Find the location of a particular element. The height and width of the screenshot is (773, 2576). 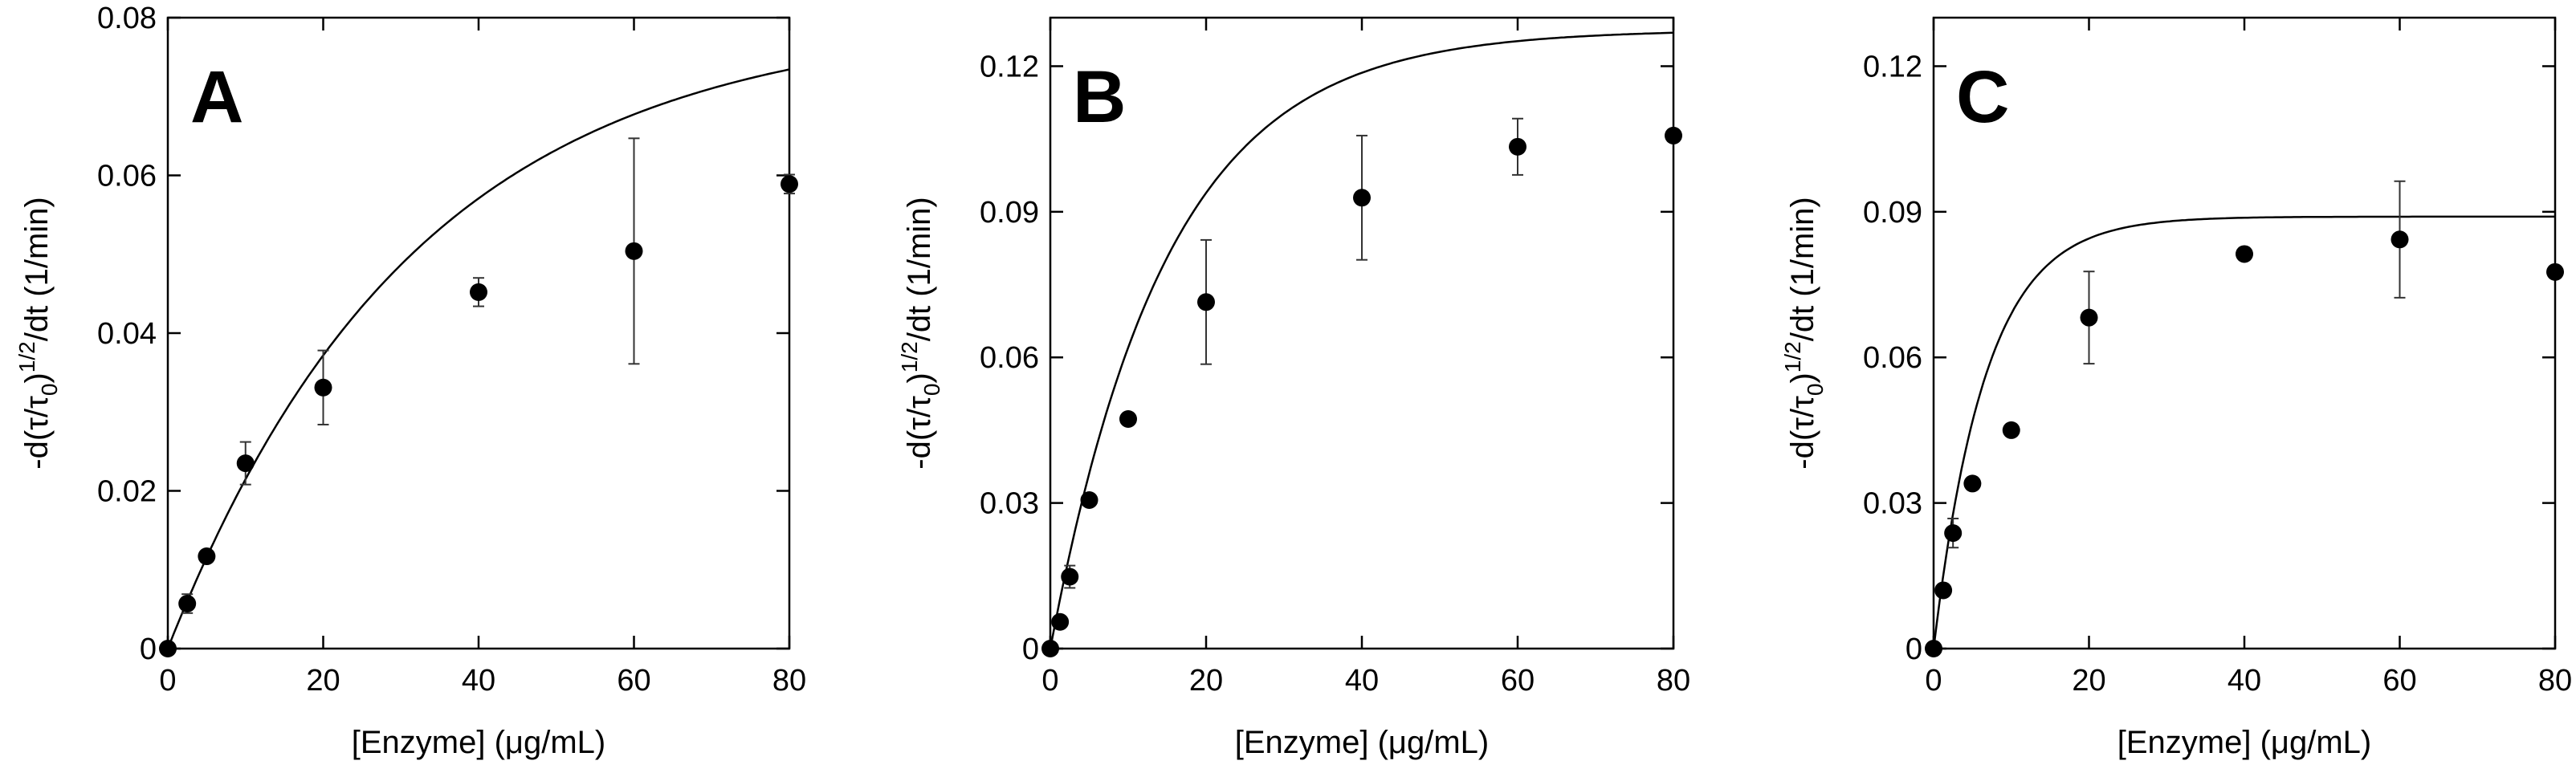

fit-curve is located at coordinates (2243, 432).